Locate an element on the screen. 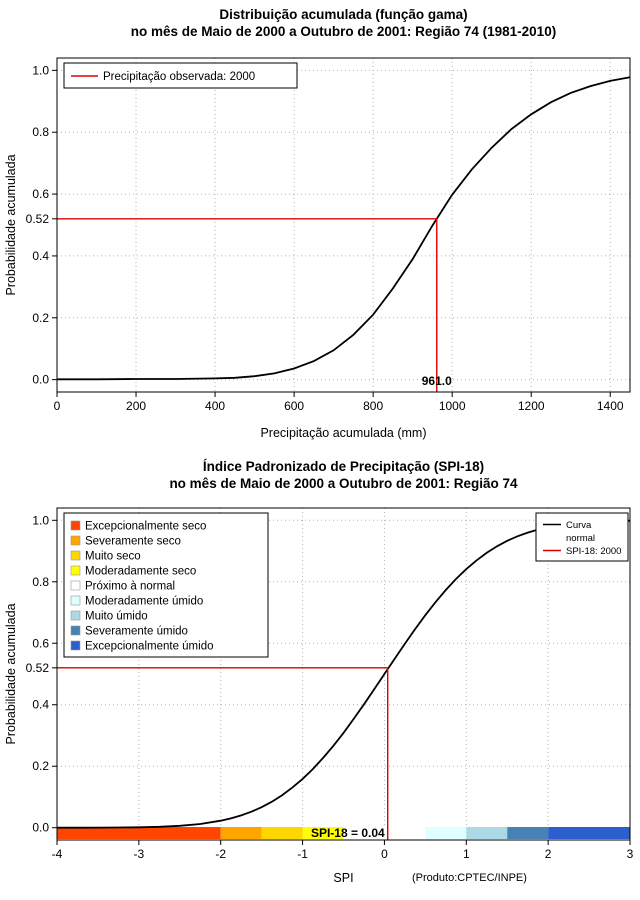  x-tick-label: -1 is located at coordinates (302, 854).